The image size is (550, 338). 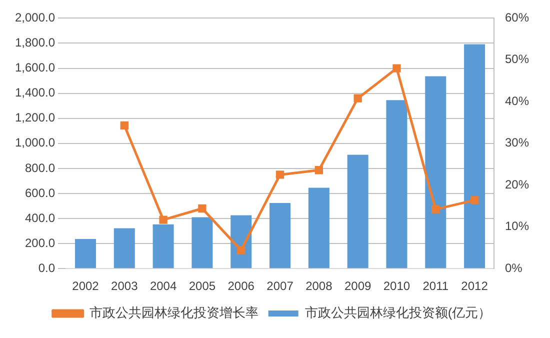 I want to click on y-tick-label: 2,000.0, so click(x=35, y=17).